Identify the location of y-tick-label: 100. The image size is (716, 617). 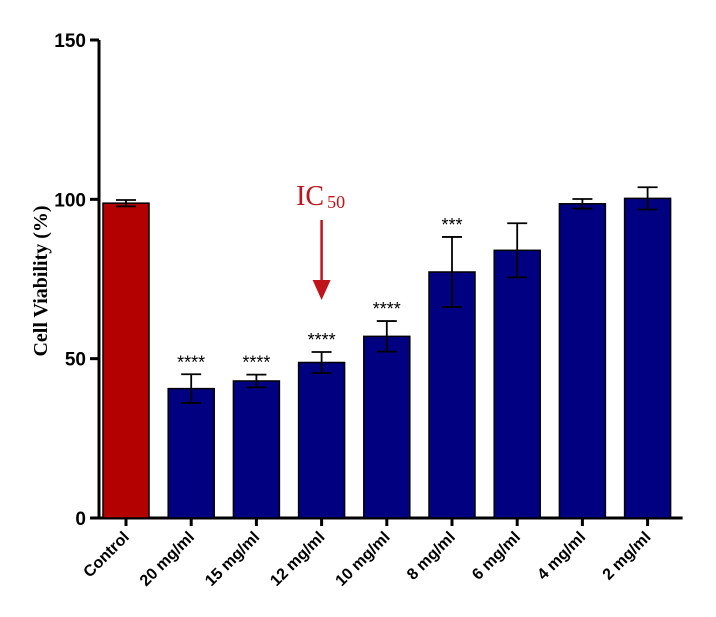
(70, 200).